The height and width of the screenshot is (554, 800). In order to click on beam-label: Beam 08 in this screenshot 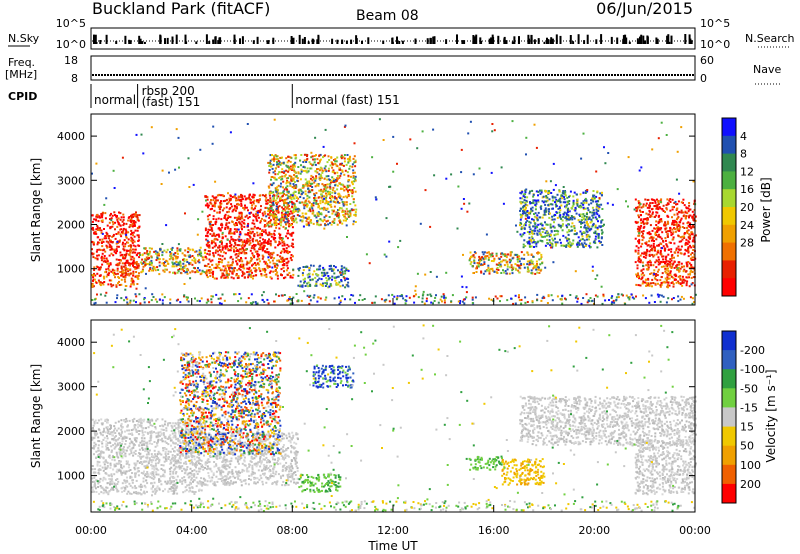, I will do `click(387, 16)`.